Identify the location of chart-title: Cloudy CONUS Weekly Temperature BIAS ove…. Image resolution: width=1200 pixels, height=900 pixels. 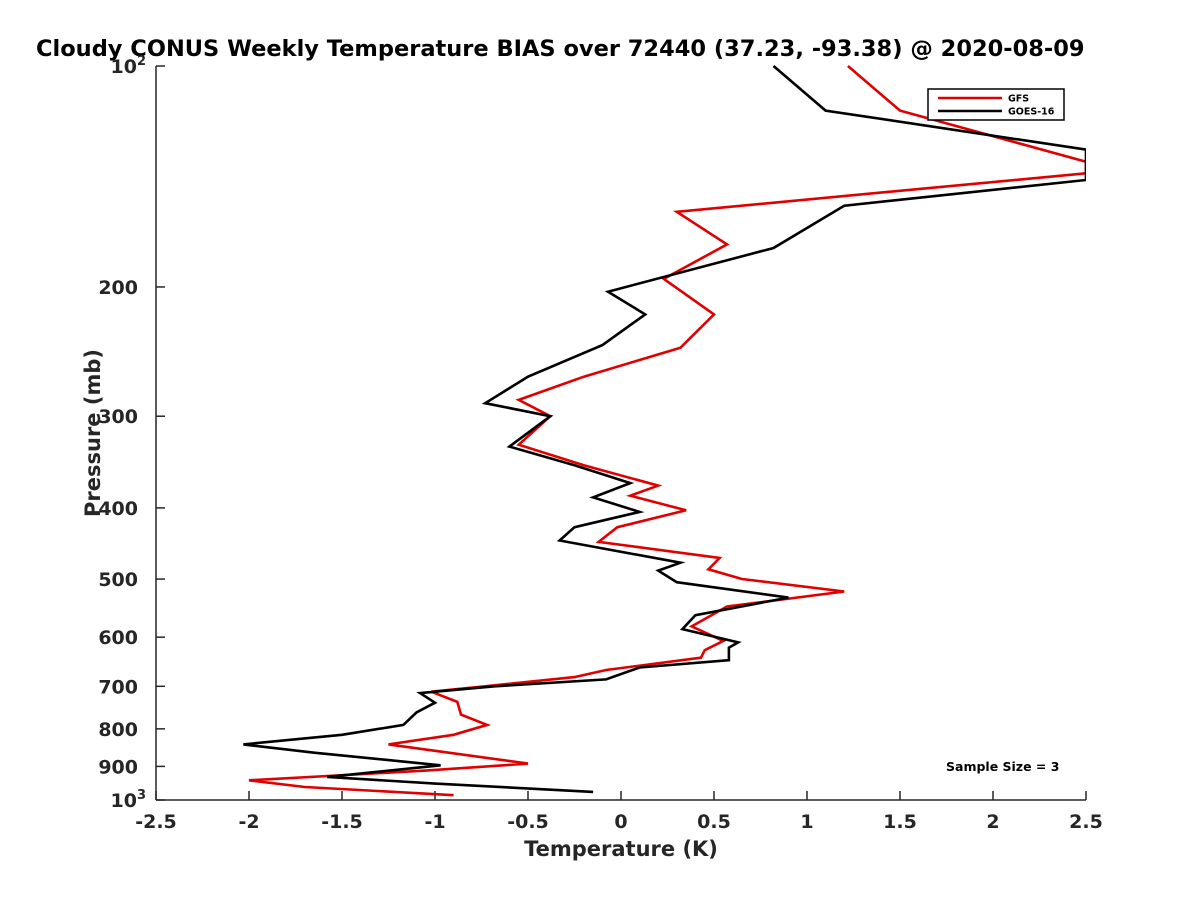
(560, 49).